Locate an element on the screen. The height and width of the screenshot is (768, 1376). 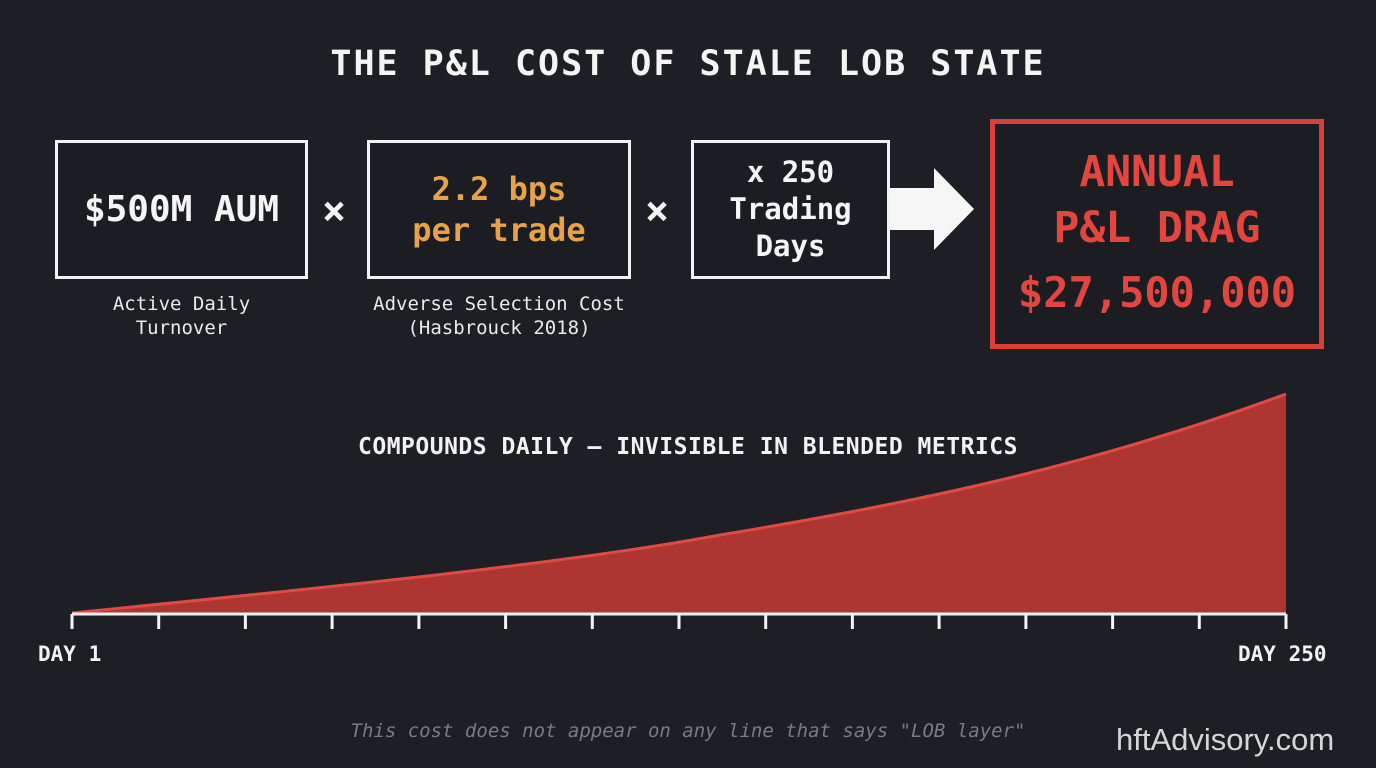
bps-value: 2.2 bps per trade is located at coordinates (499, 209).